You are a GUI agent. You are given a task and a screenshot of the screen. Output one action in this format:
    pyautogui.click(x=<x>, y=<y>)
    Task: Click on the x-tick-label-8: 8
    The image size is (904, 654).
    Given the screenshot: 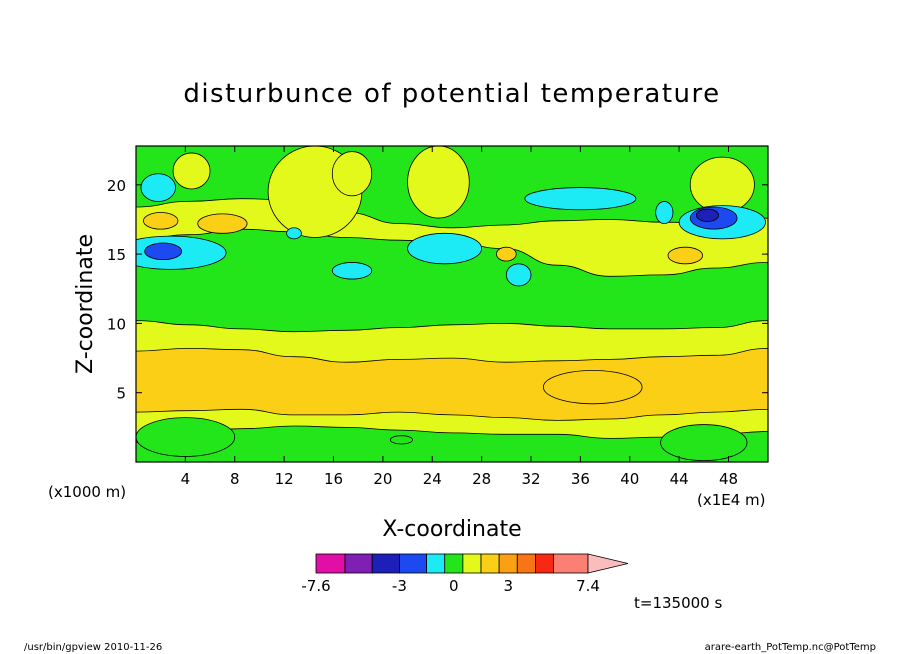 What is the action you would take?
    pyautogui.click(x=235, y=479)
    